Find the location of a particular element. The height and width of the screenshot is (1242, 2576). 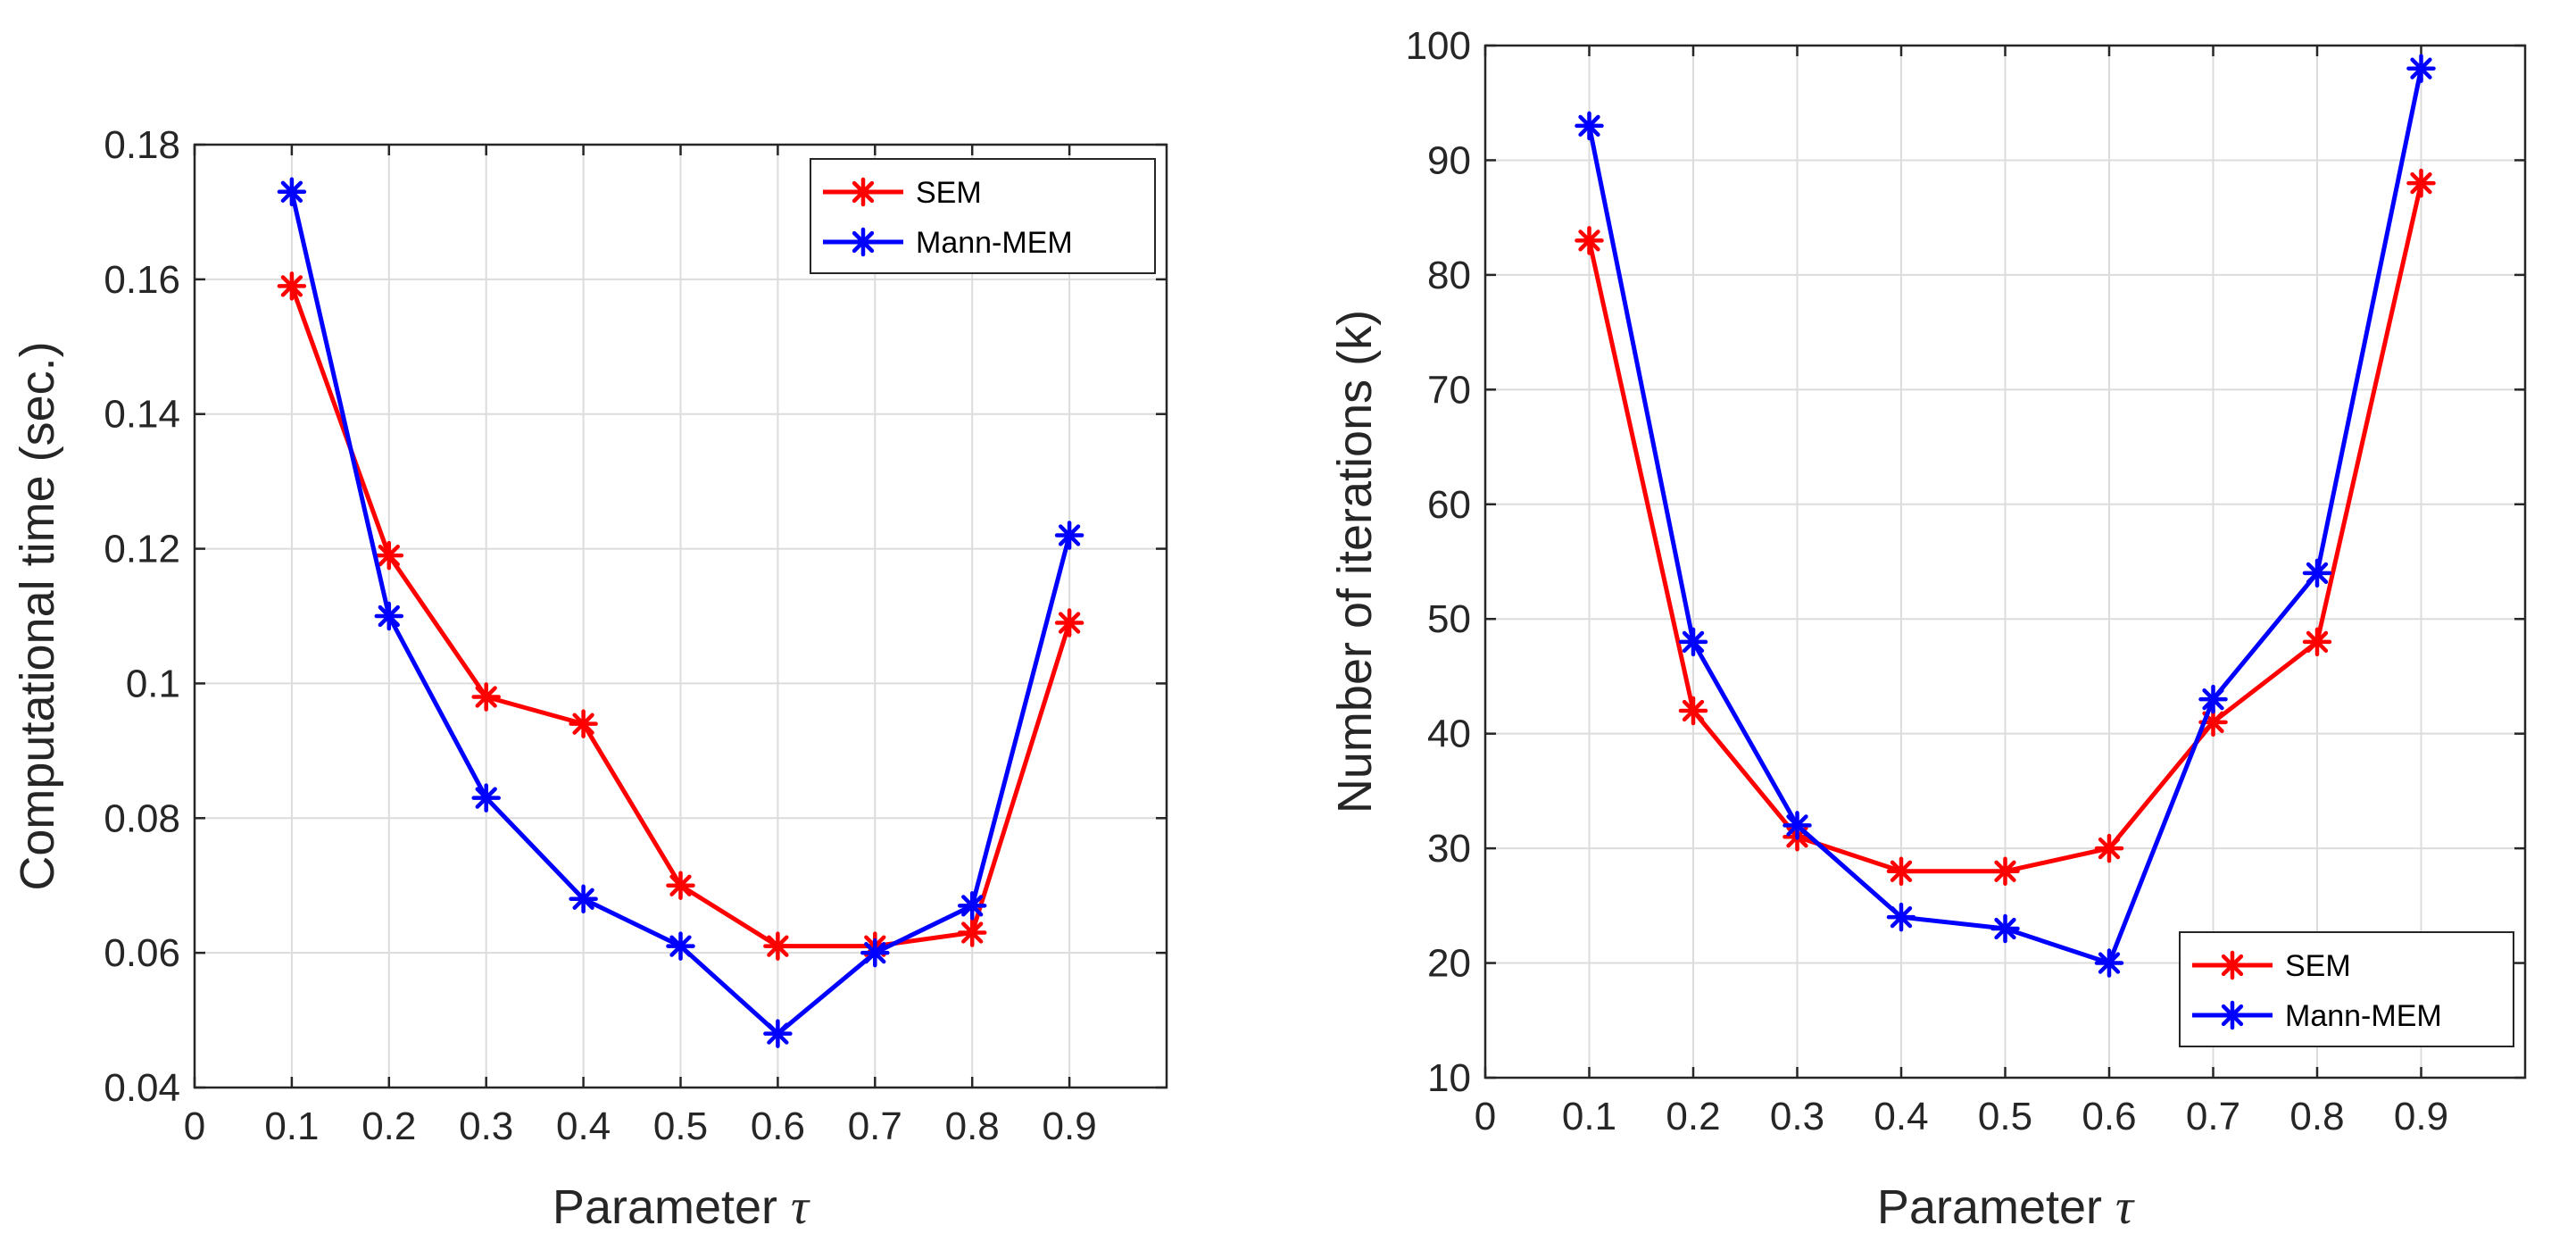

y-tick-label: 10 is located at coordinates (1449, 1078).